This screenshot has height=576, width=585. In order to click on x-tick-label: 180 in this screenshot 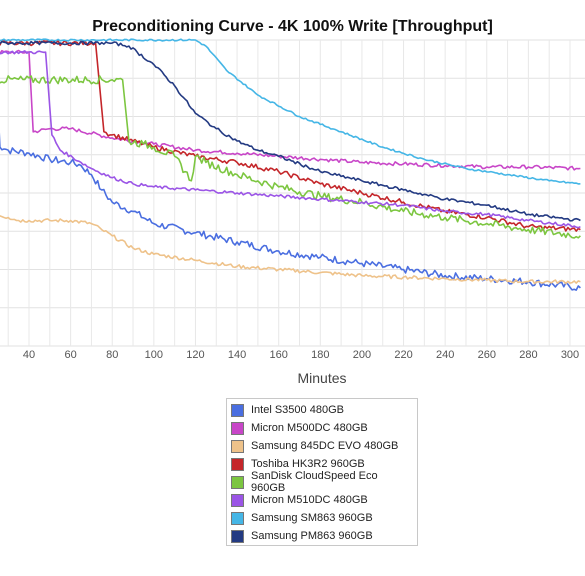, I will do `click(320, 355)`.